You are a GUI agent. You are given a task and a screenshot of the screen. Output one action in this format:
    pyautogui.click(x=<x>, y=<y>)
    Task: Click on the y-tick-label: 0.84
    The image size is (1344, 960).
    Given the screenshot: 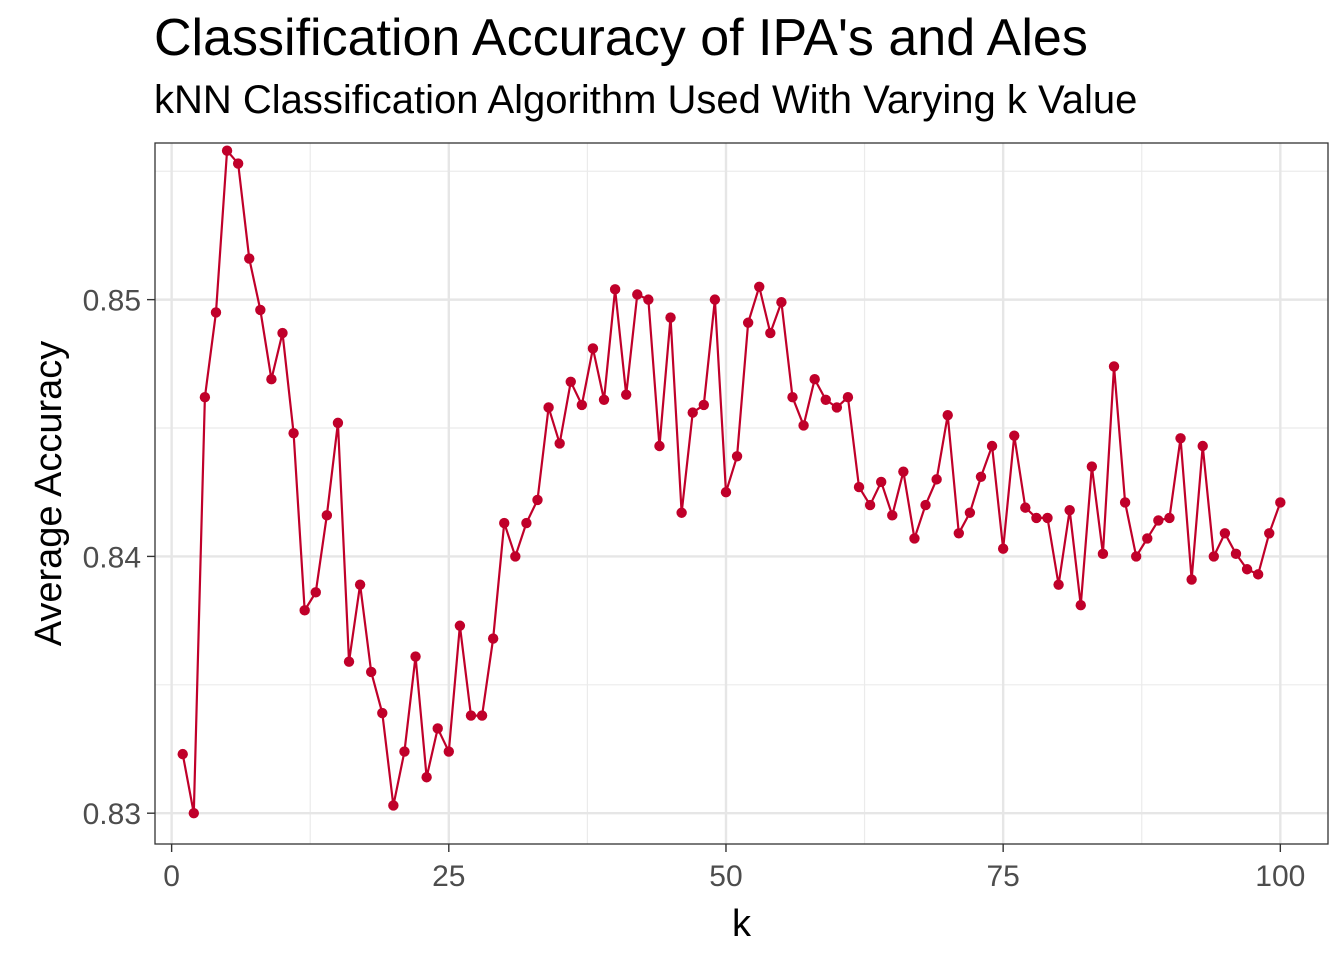 What is the action you would take?
    pyautogui.click(x=112, y=557)
    